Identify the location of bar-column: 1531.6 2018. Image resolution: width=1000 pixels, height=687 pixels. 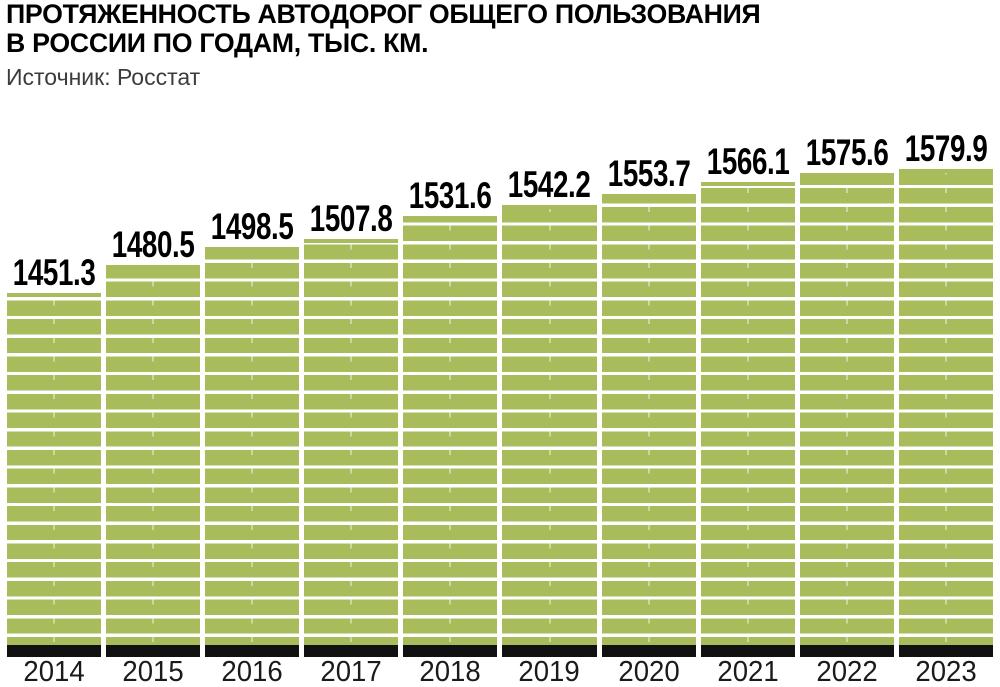
(450, 431).